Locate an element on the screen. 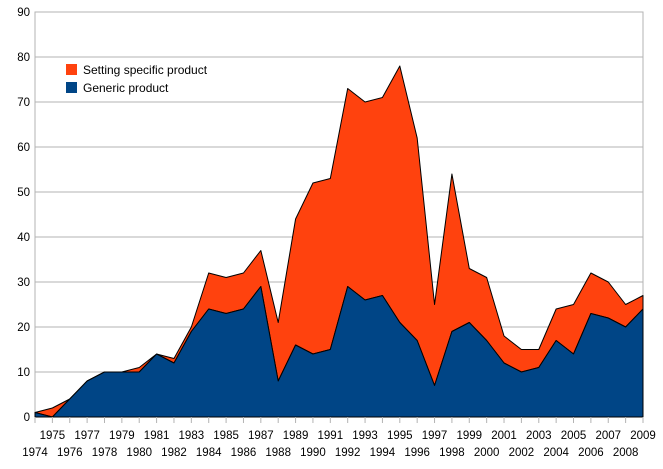 The height and width of the screenshot is (469, 663). x-tick-label-1986: 1986 is located at coordinates (244, 453).